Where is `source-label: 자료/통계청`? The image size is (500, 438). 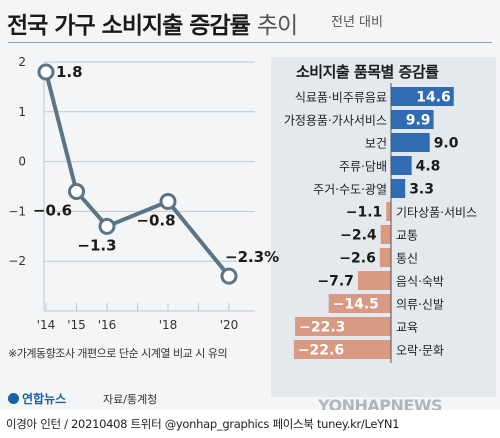 source-label: 자료/통계청 is located at coordinates (130, 399).